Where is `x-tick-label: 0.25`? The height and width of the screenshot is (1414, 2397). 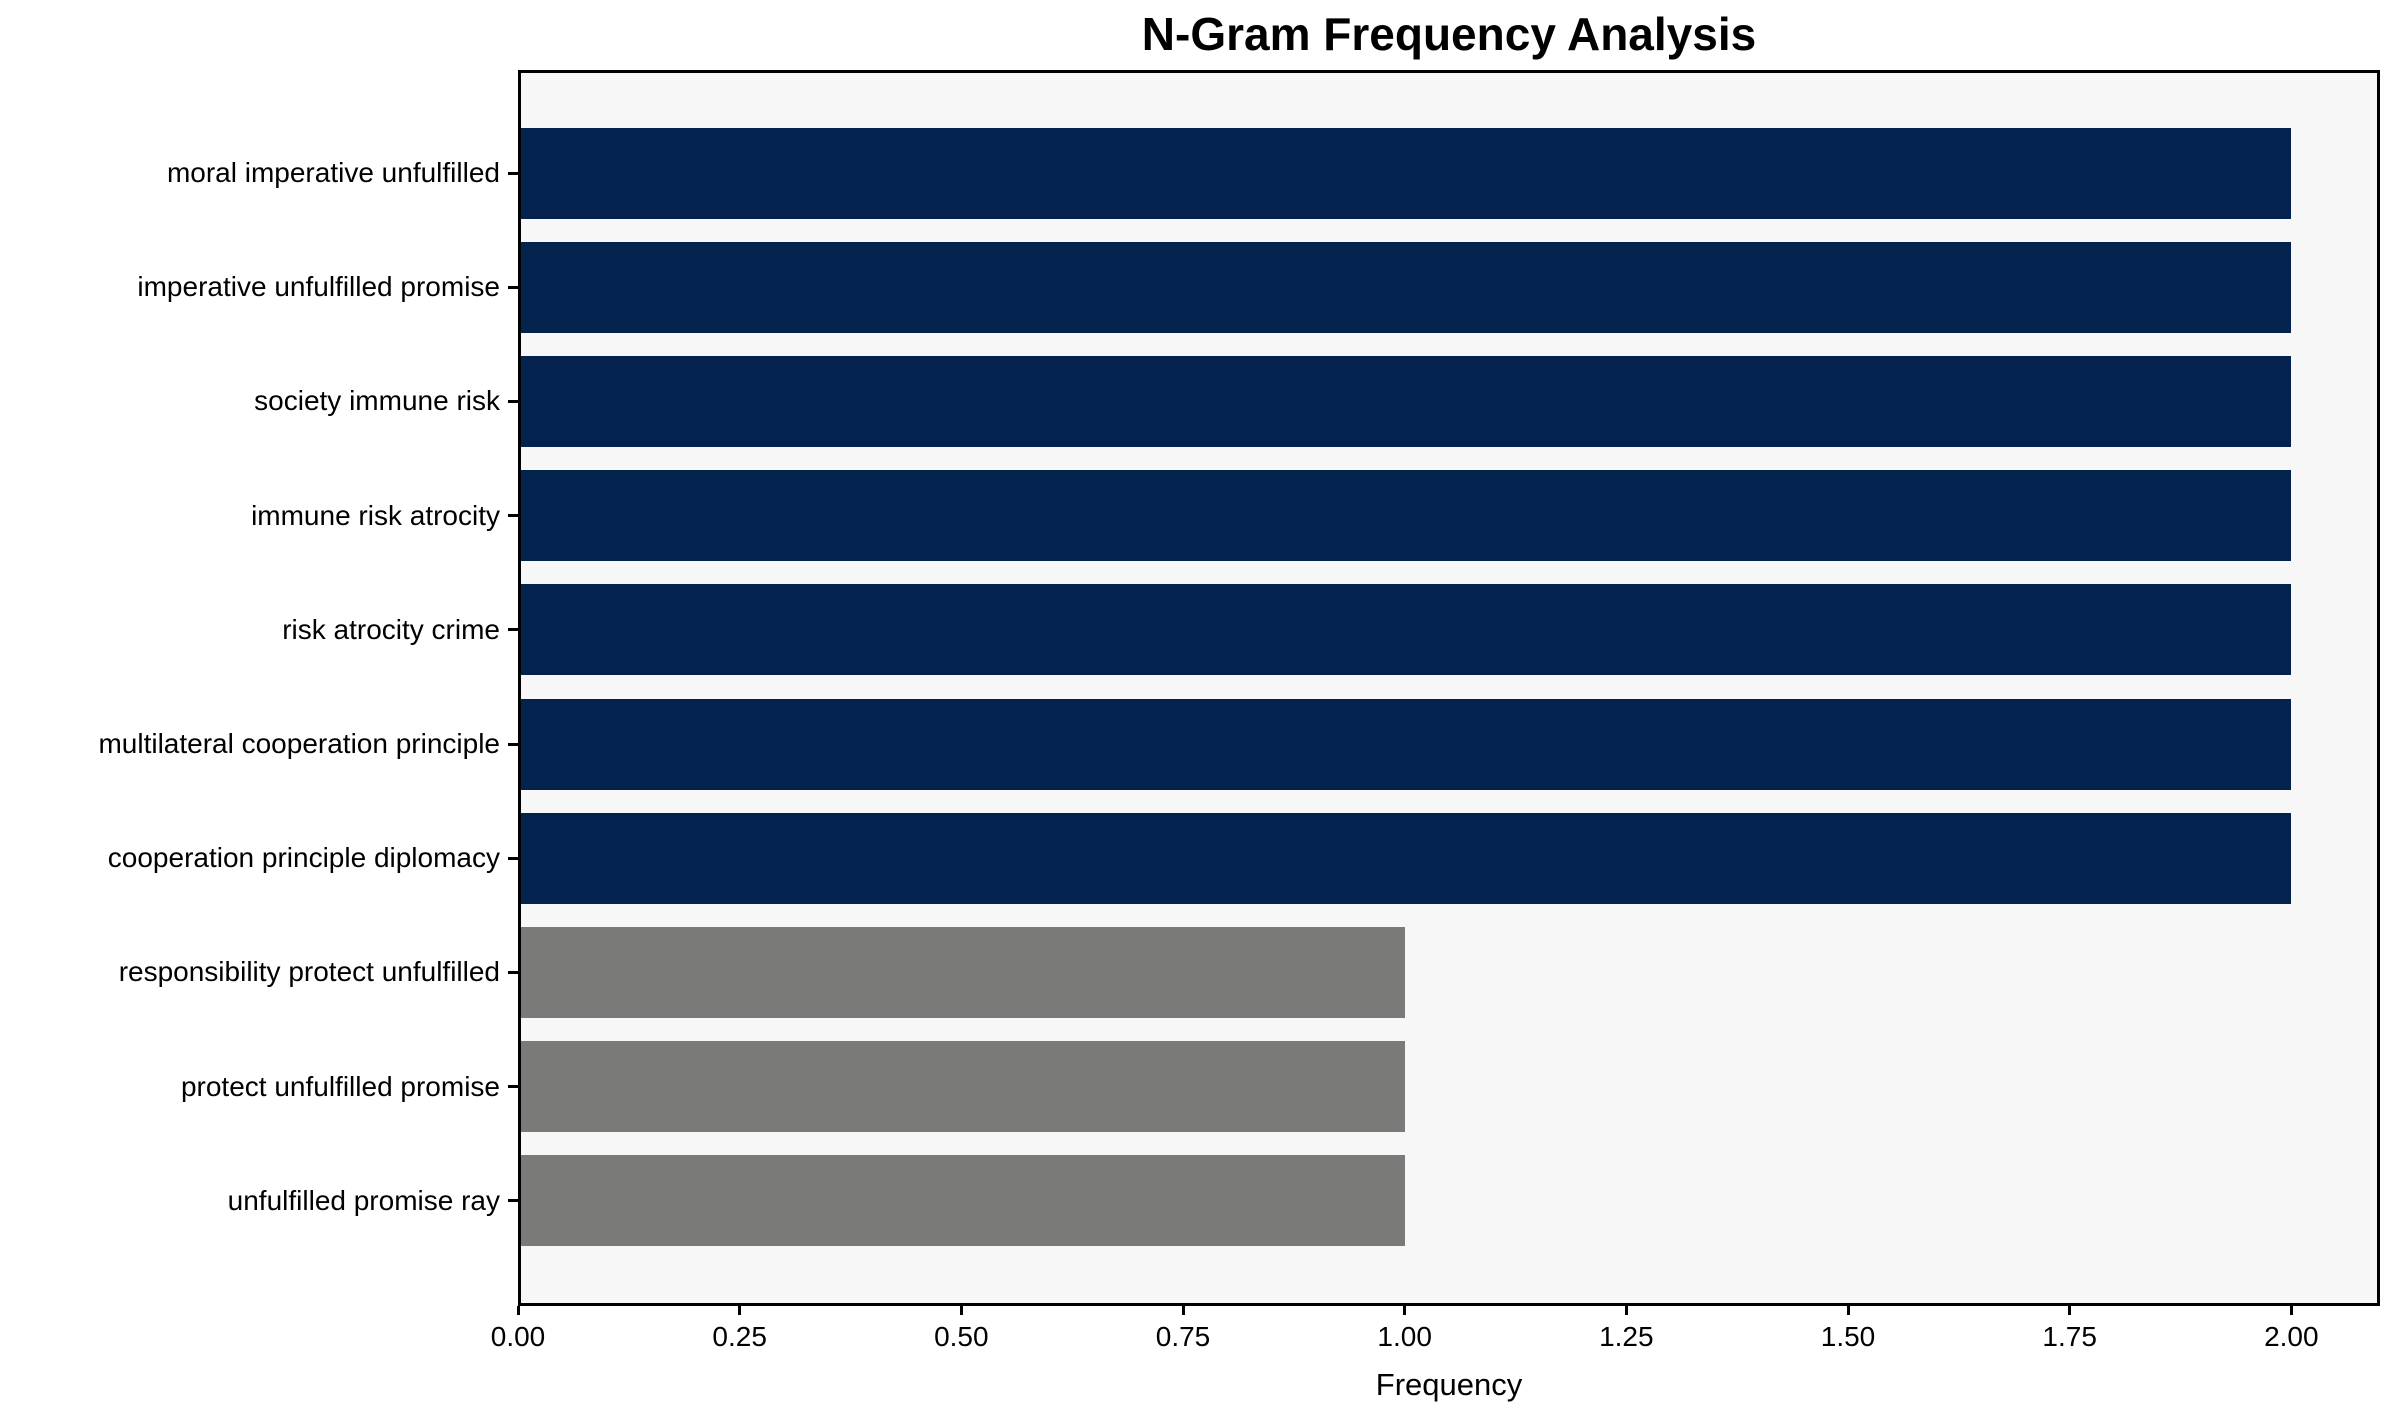 x-tick-label: 0.25 is located at coordinates (739, 1336).